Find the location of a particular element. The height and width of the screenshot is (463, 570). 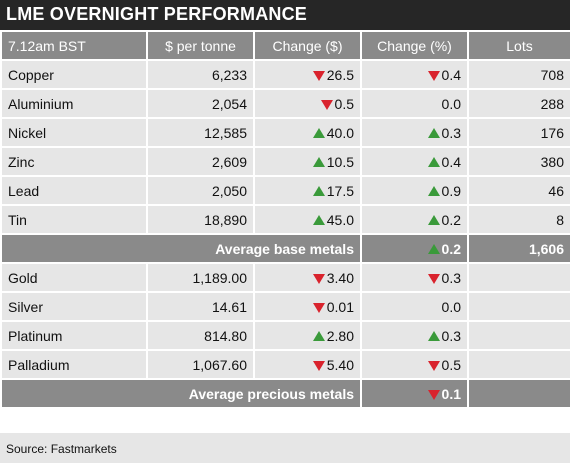

price-cell-value: 1,067.60 is located at coordinates (220, 364).